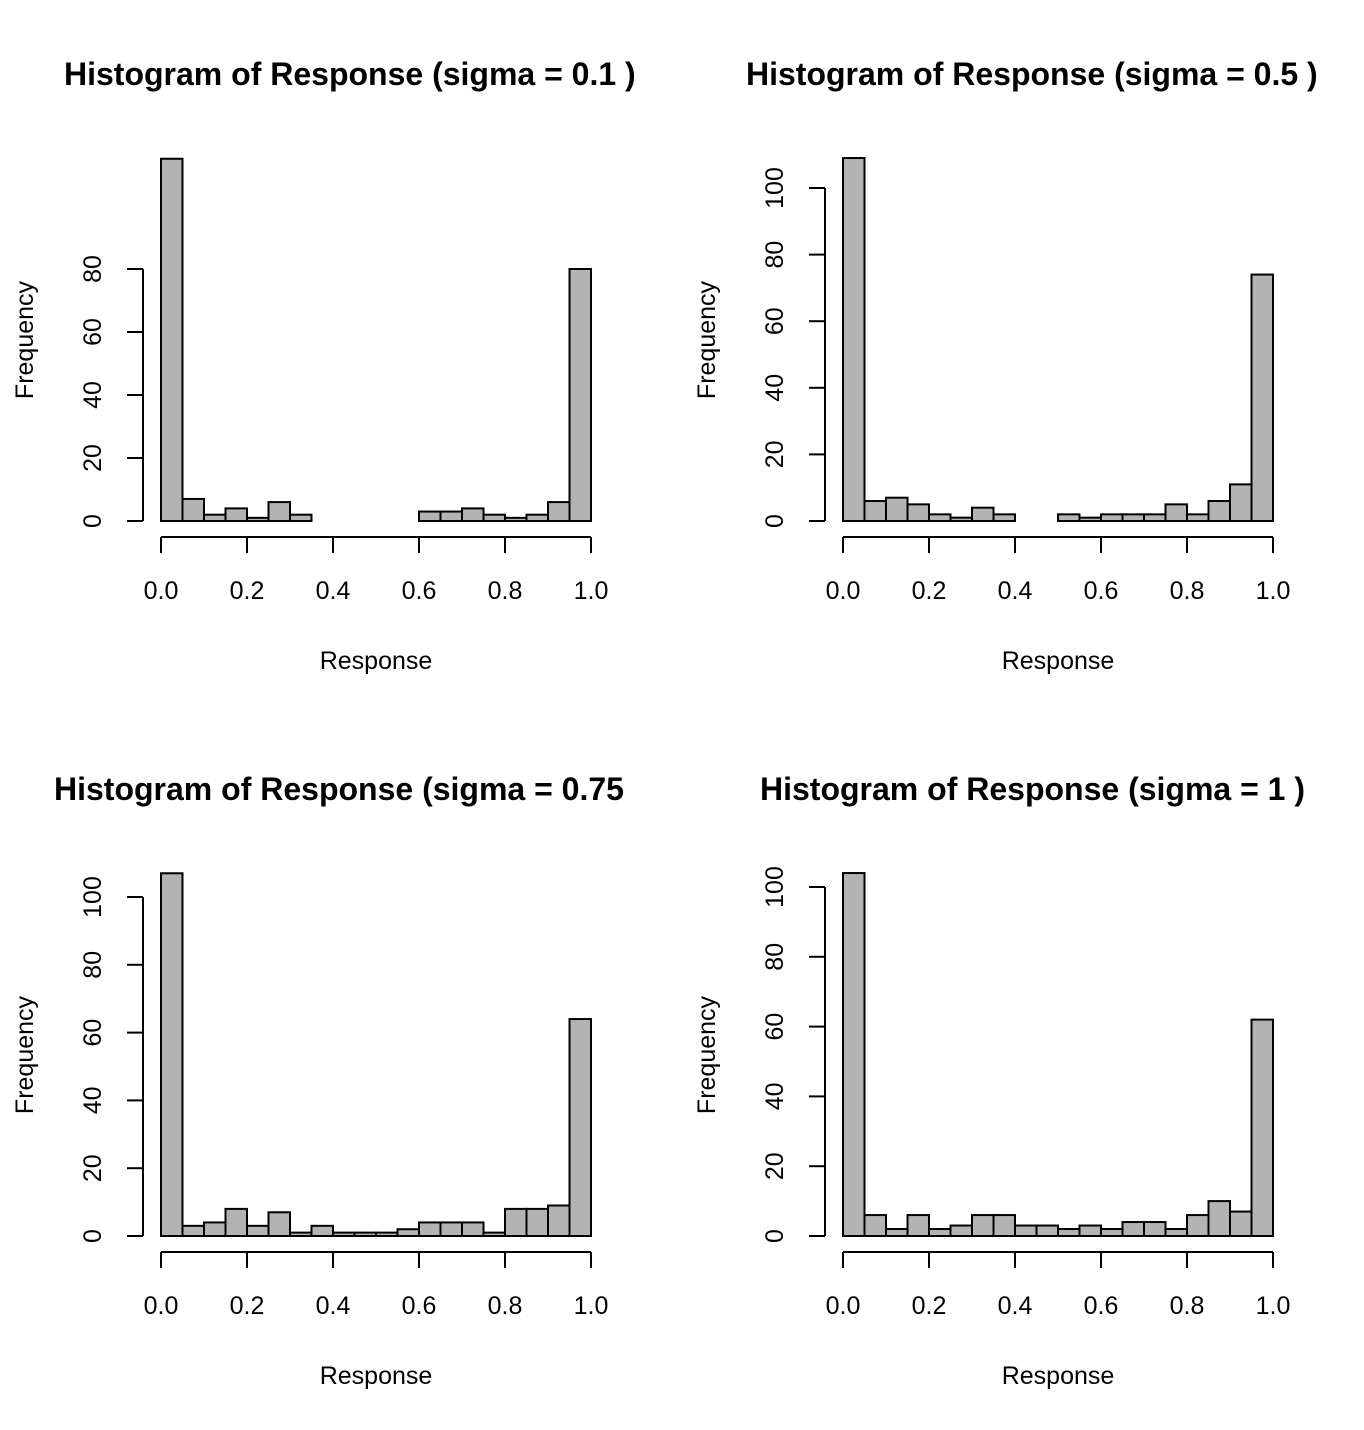 The image size is (1364, 1430). Describe the element at coordinates (1032, 74) in the screenshot. I see `panel-title: Histogram of Response (sigma = 0.5 )` at that location.